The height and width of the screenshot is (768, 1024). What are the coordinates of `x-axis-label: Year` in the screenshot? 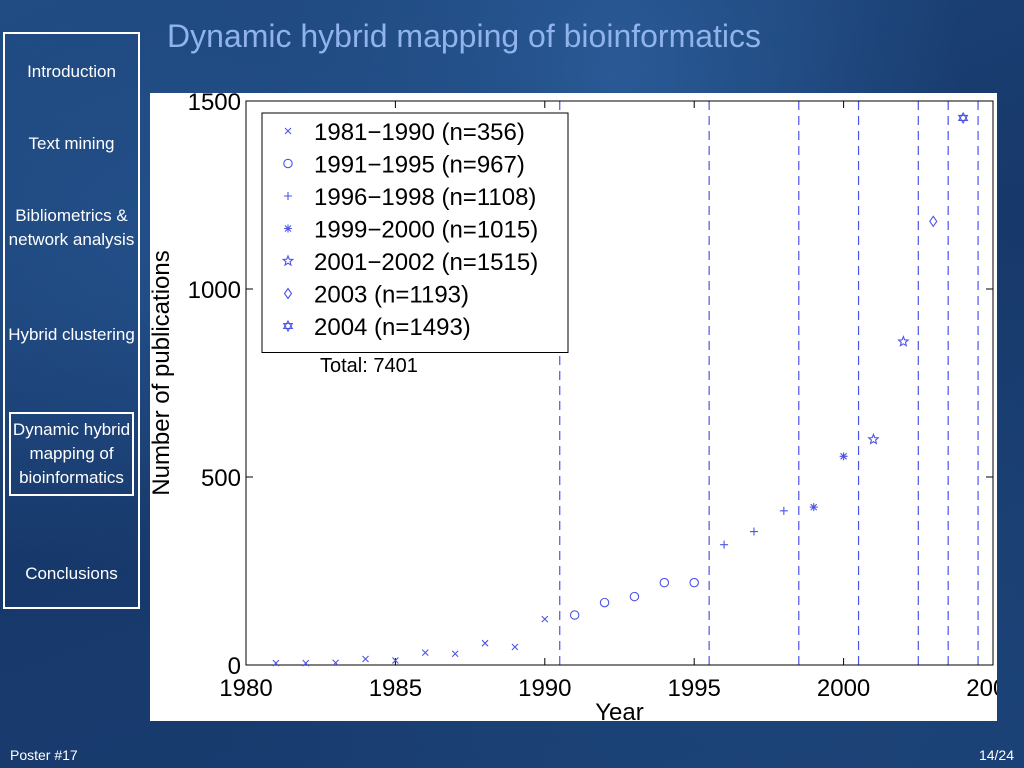 It's located at (619, 710).